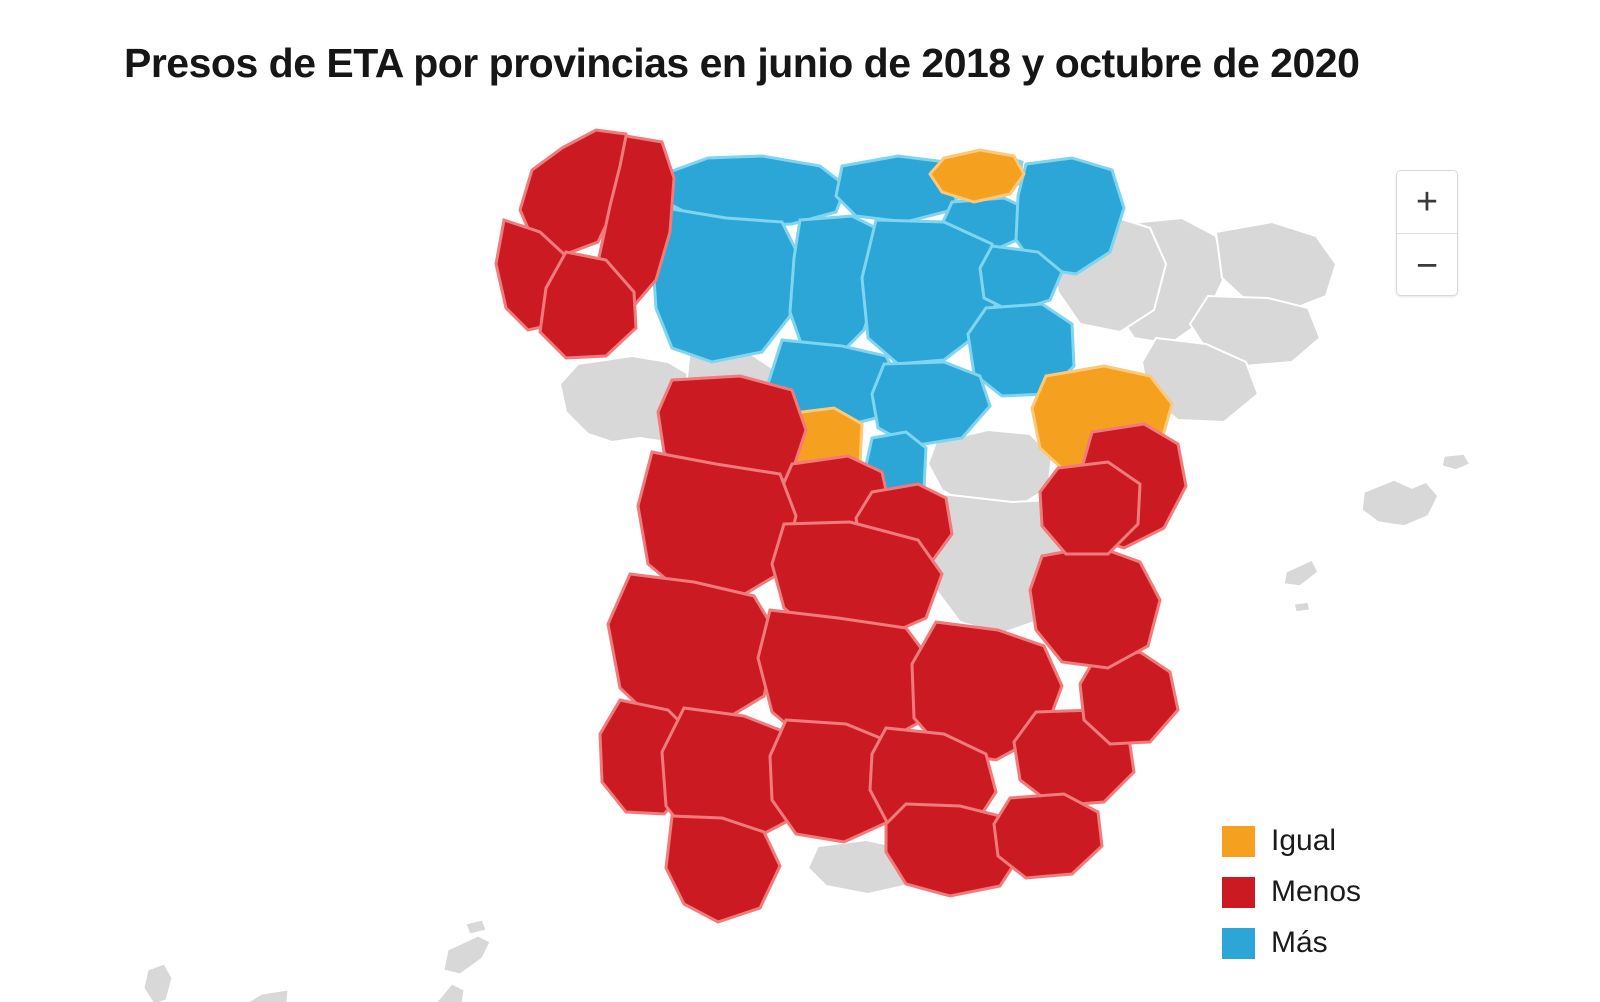  Describe the element at coordinates (1238, 841) in the screenshot. I see `legend-swatch-igual` at that location.